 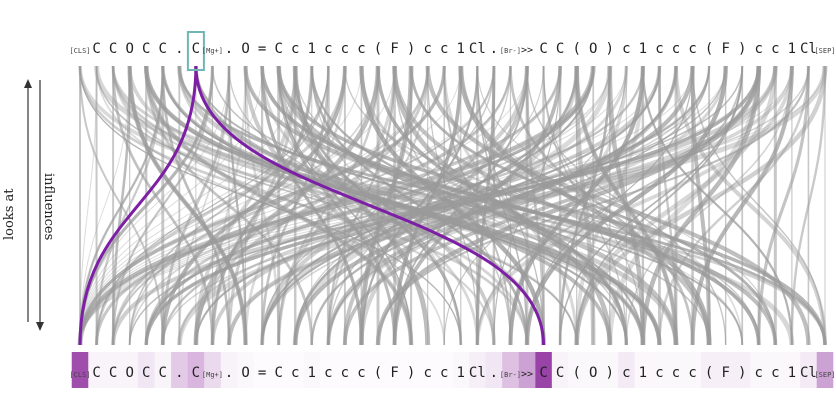 I want to click on bottom-token: [CLS], so click(x=79, y=375).